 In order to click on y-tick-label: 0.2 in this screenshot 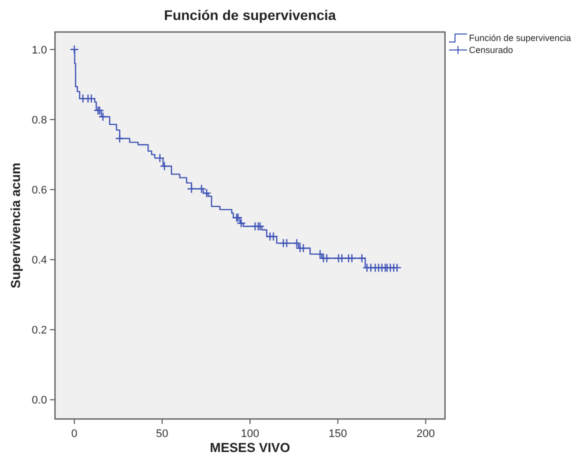, I will do `click(39, 330)`.